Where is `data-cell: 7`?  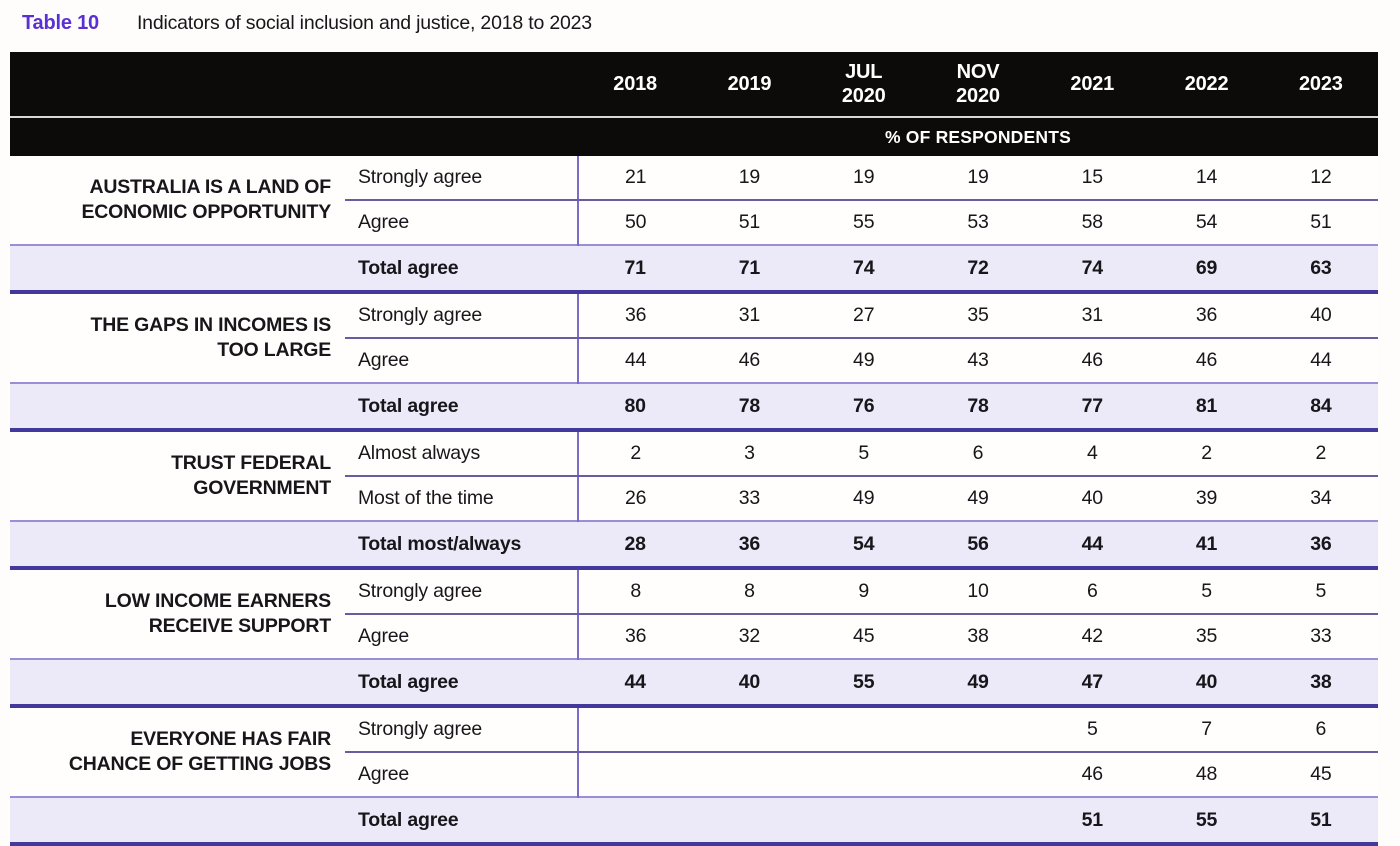
data-cell: 7 is located at coordinates (1206, 729).